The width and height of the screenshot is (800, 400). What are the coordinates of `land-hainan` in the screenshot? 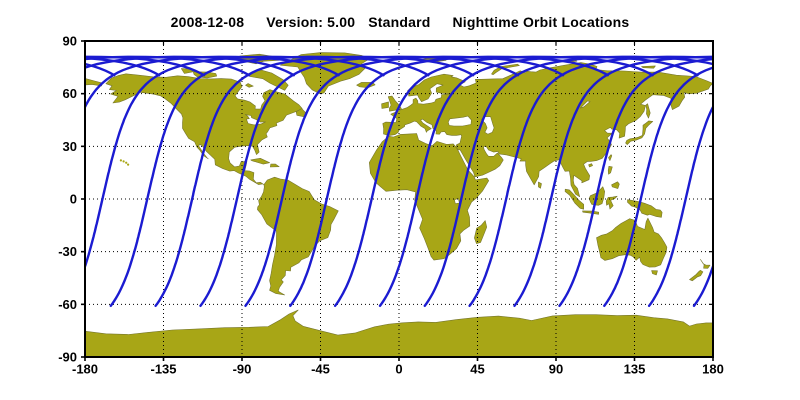 It's located at (590, 165).